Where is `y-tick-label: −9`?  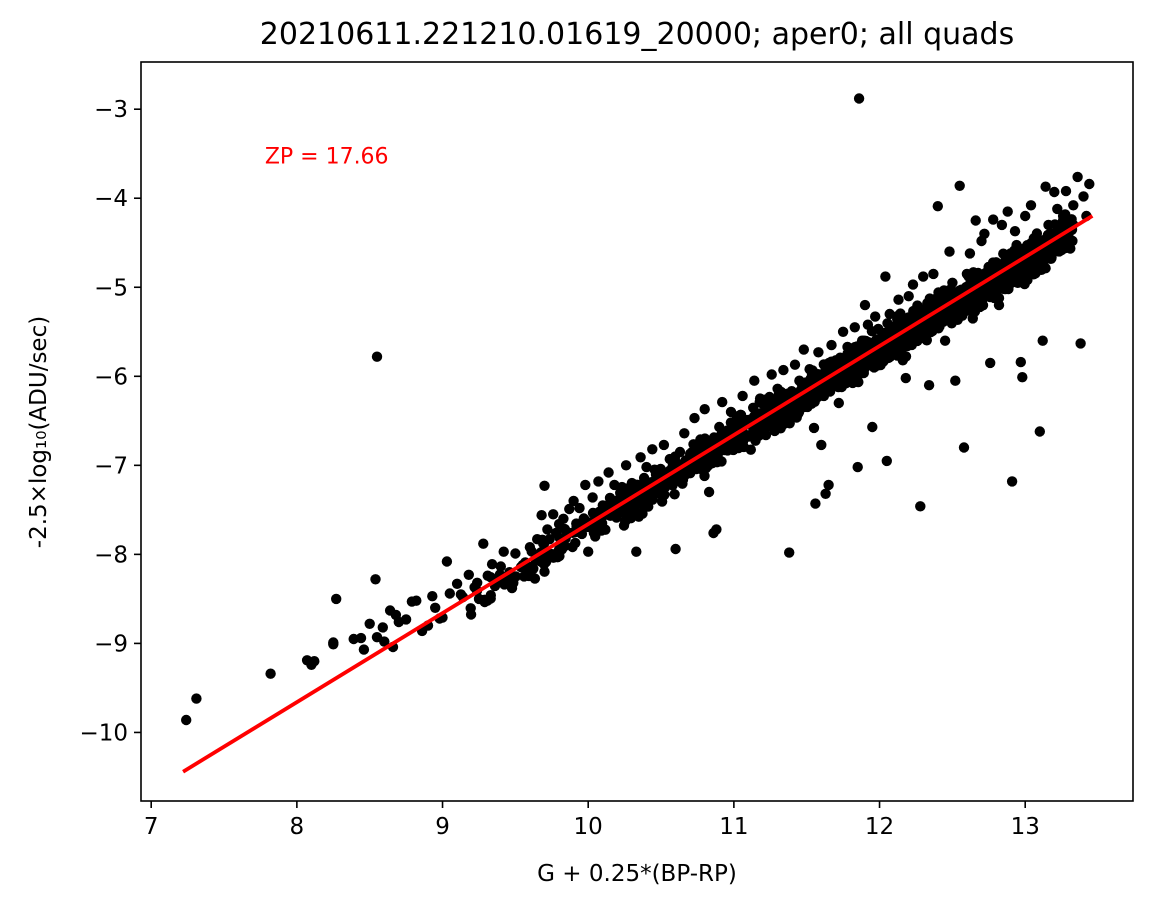
y-tick-label: −9 is located at coordinates (111, 644).